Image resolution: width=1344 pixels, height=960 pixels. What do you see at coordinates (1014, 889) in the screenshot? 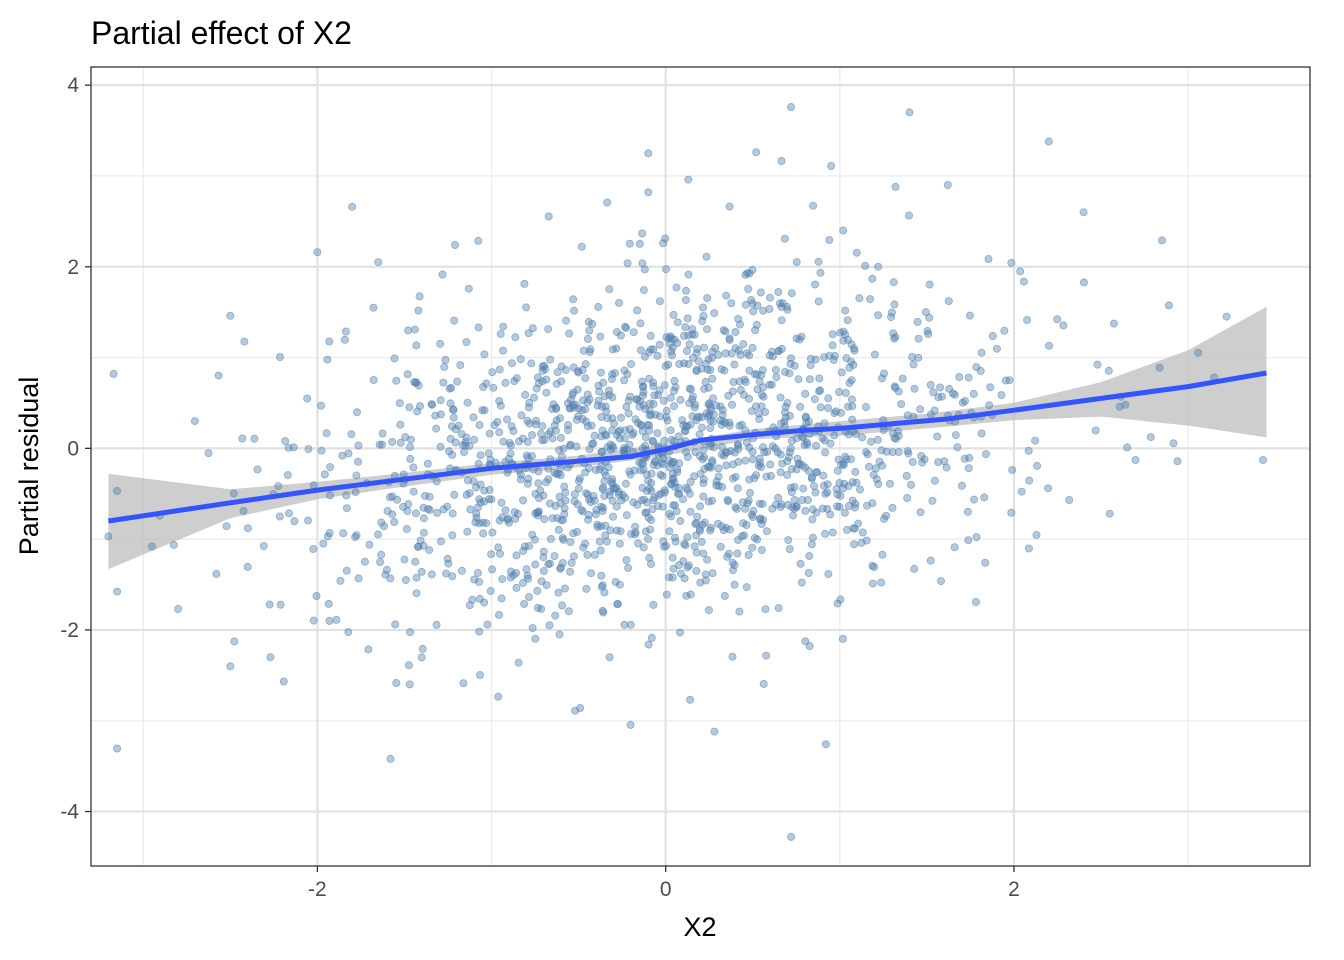
I see `x-tick-label: 2` at bounding box center [1014, 889].